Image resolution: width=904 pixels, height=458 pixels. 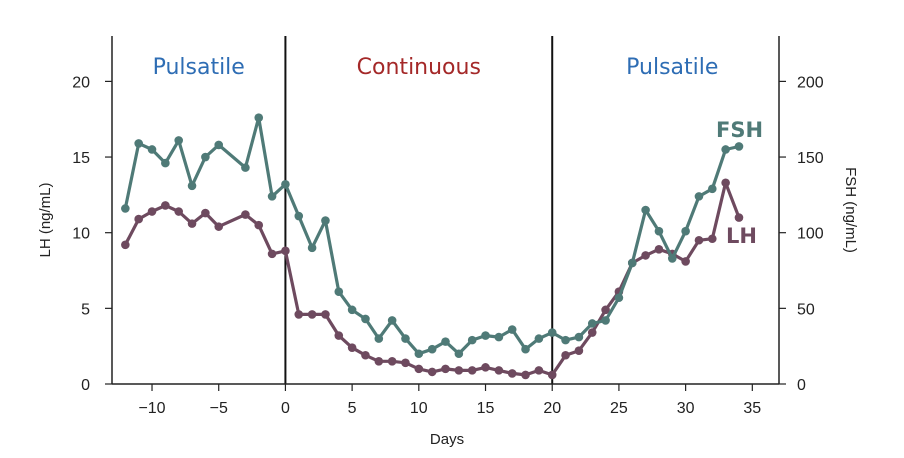 I want to click on x-tick-label: 10, so click(x=419, y=408).